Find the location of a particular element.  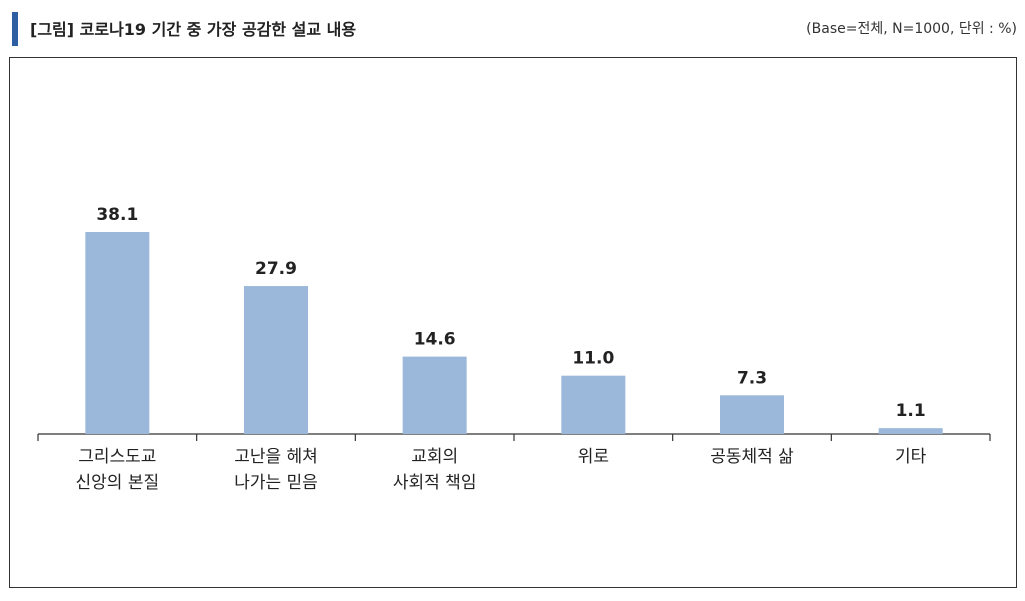

data-label-5: 1.1 is located at coordinates (911, 411).